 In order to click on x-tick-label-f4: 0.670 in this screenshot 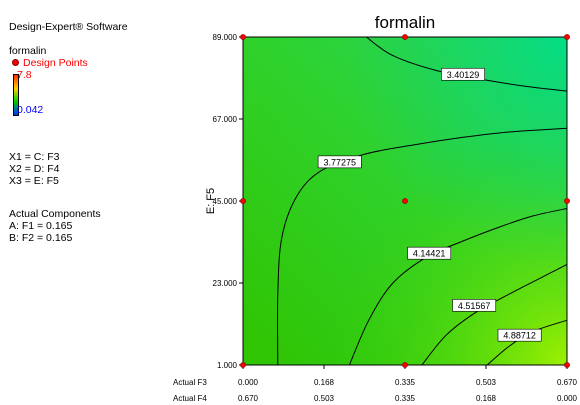, I will do `click(248, 398)`.